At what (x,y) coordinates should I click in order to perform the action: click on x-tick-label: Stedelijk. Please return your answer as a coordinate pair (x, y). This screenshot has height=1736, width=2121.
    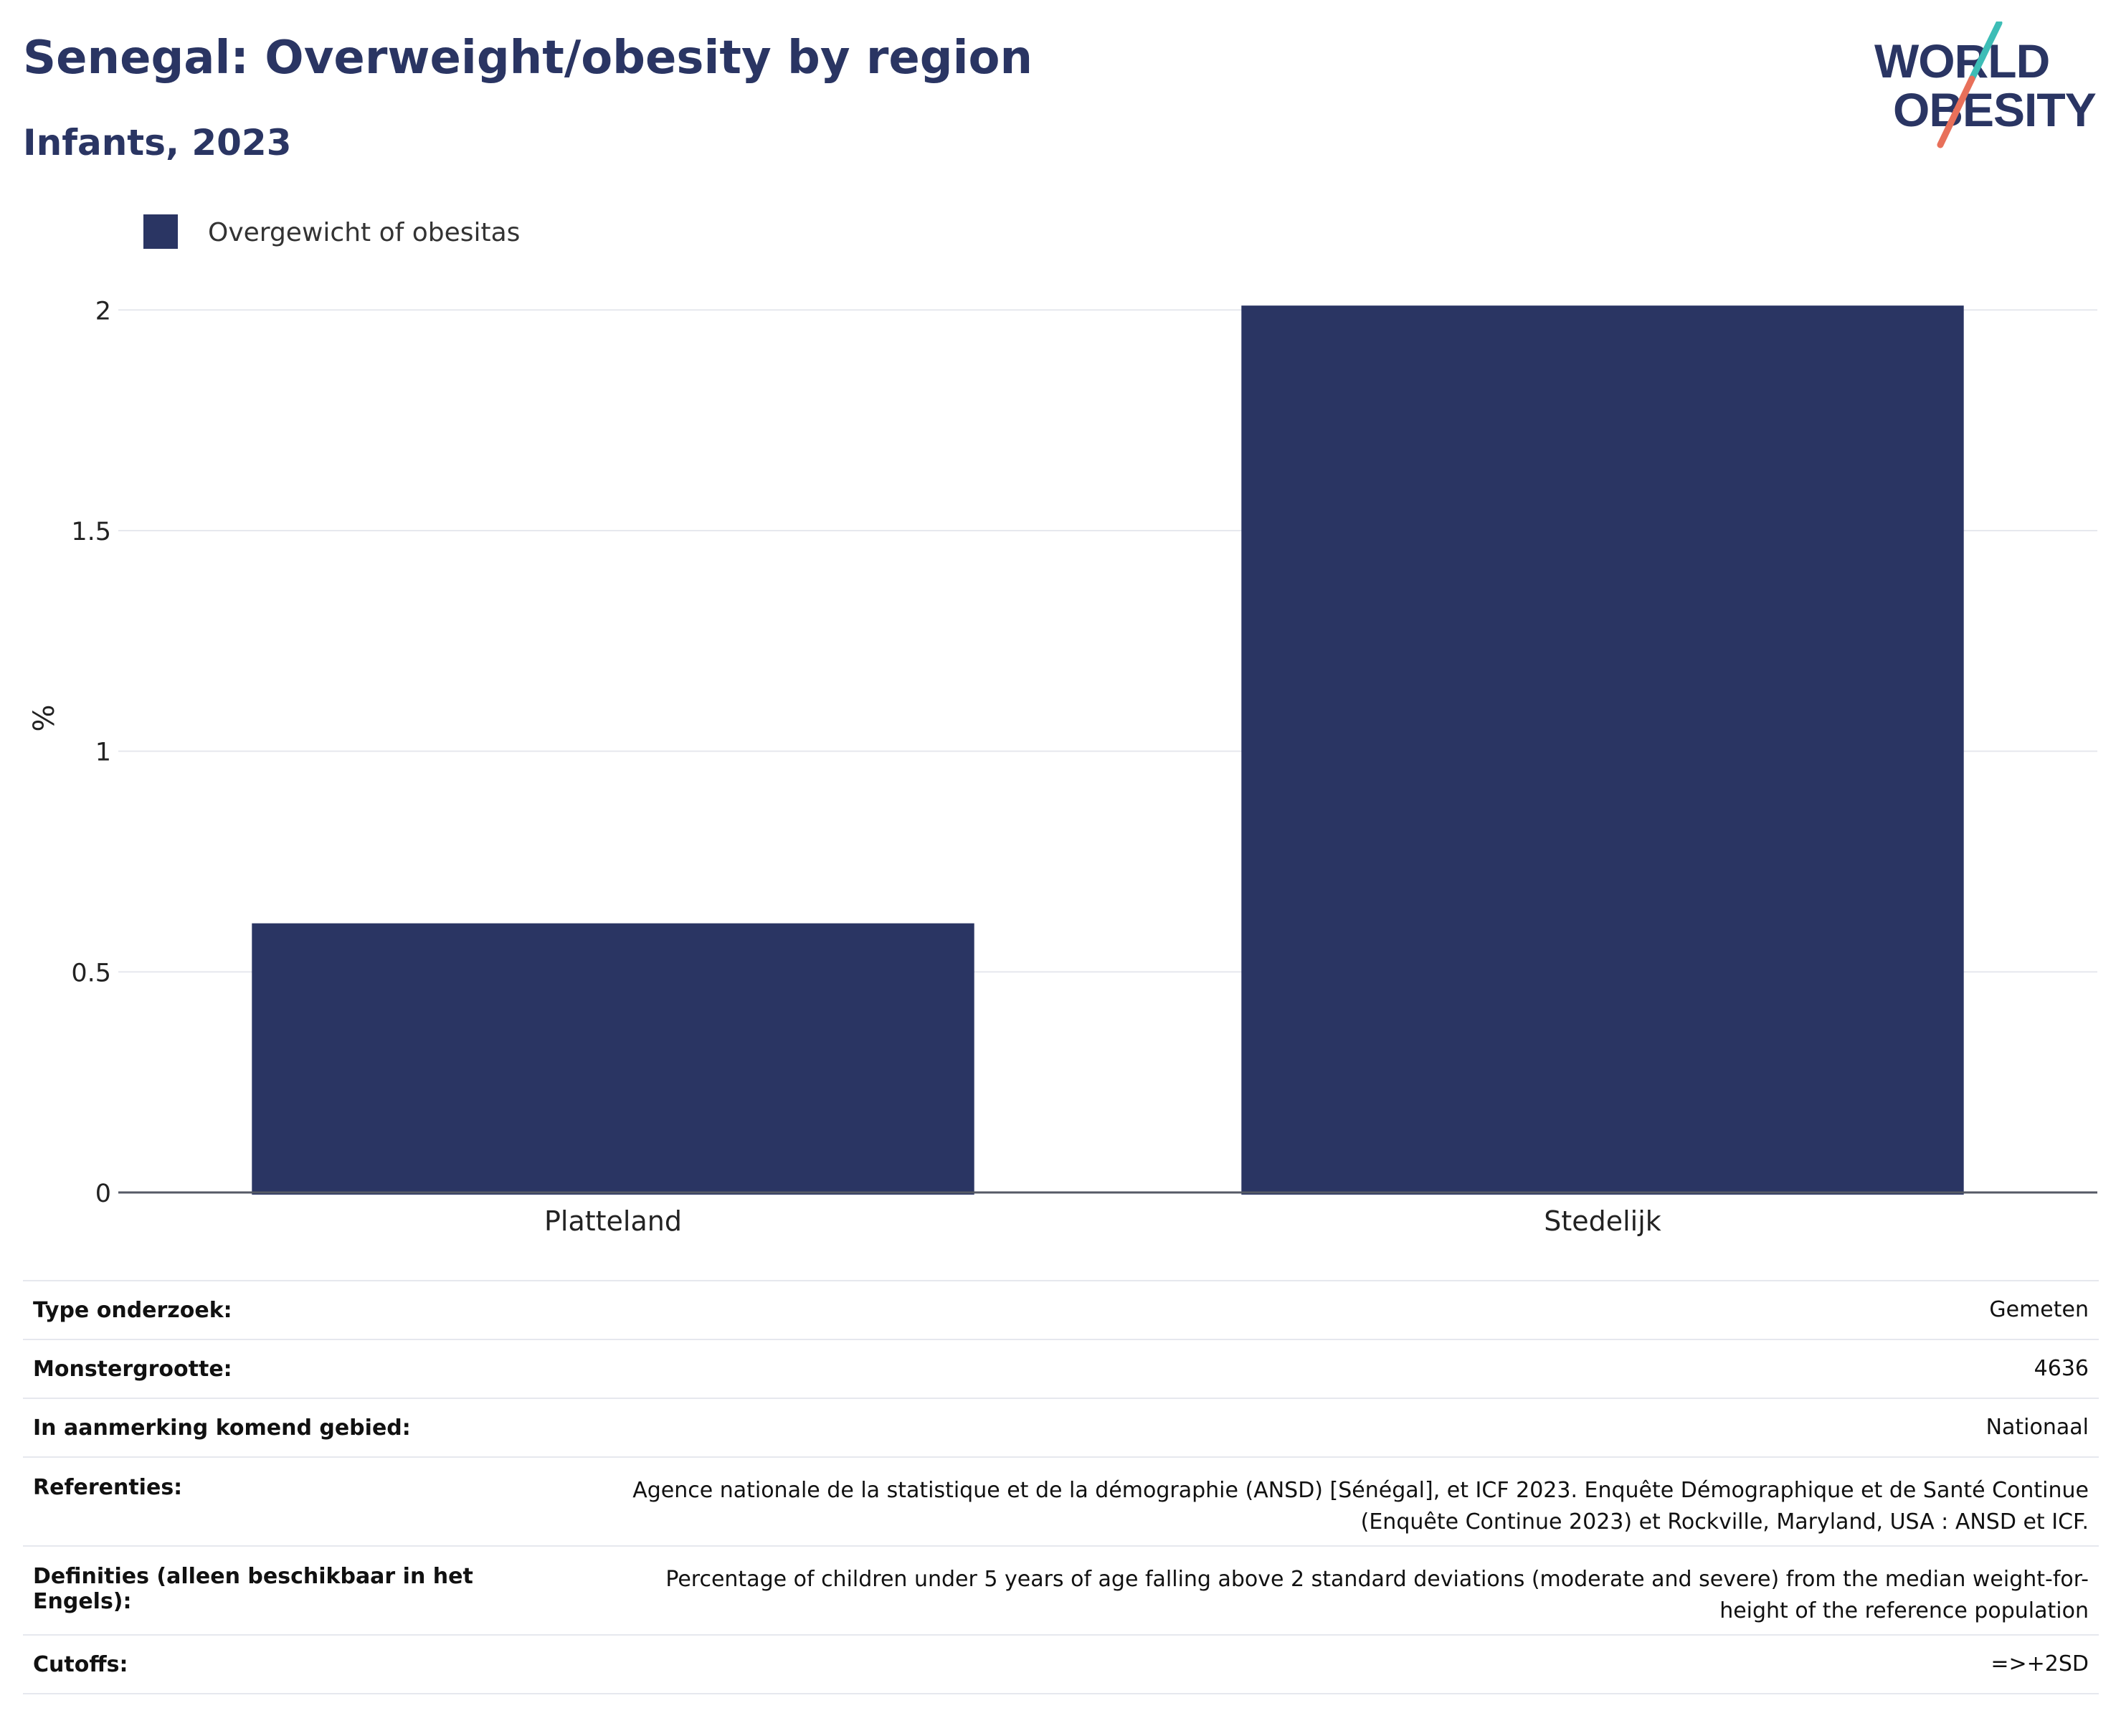
    Looking at the image, I should click on (1602, 1221).